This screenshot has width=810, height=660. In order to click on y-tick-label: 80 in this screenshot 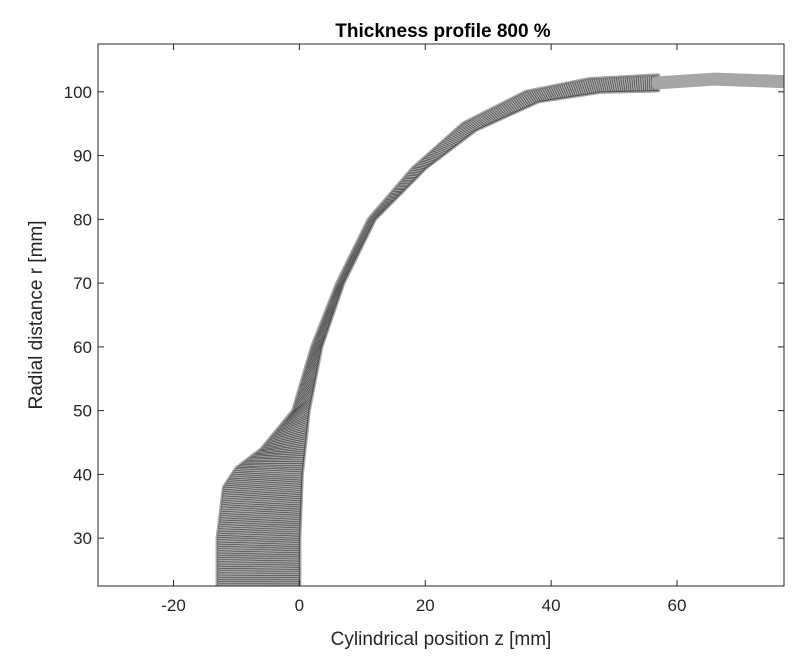, I will do `click(82, 219)`.